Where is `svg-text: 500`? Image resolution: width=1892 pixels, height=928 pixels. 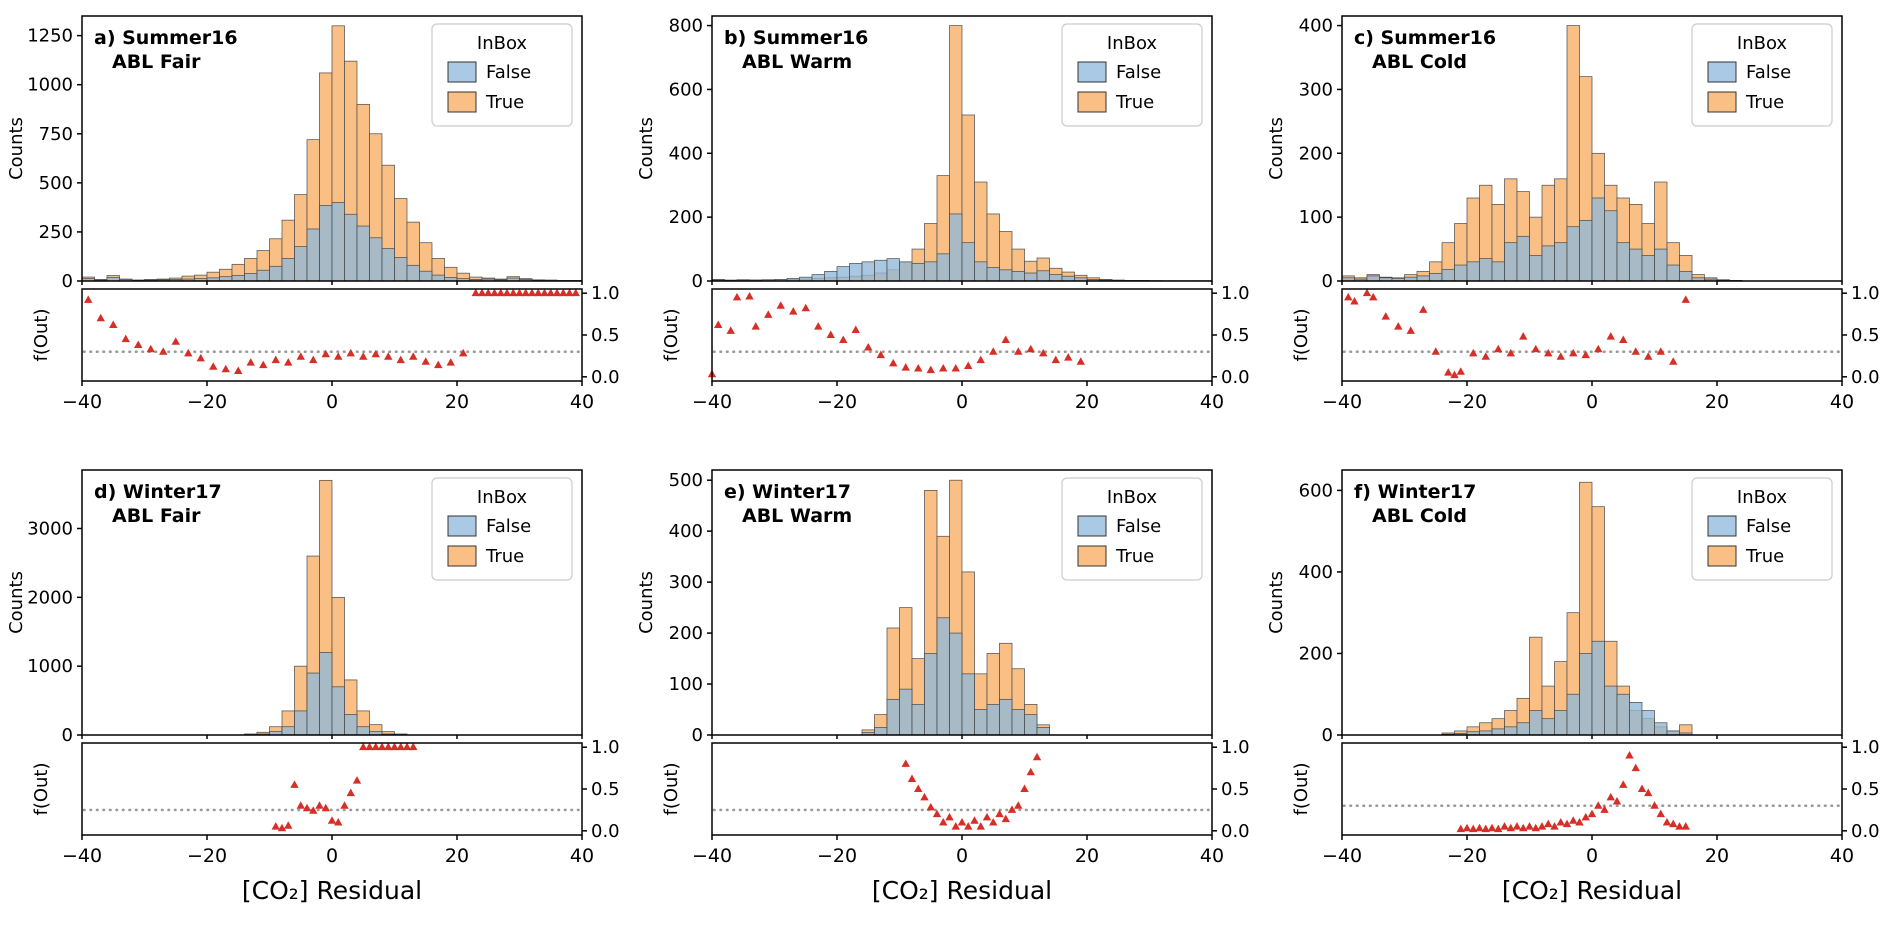 svg-text: 500 is located at coordinates (56, 183).